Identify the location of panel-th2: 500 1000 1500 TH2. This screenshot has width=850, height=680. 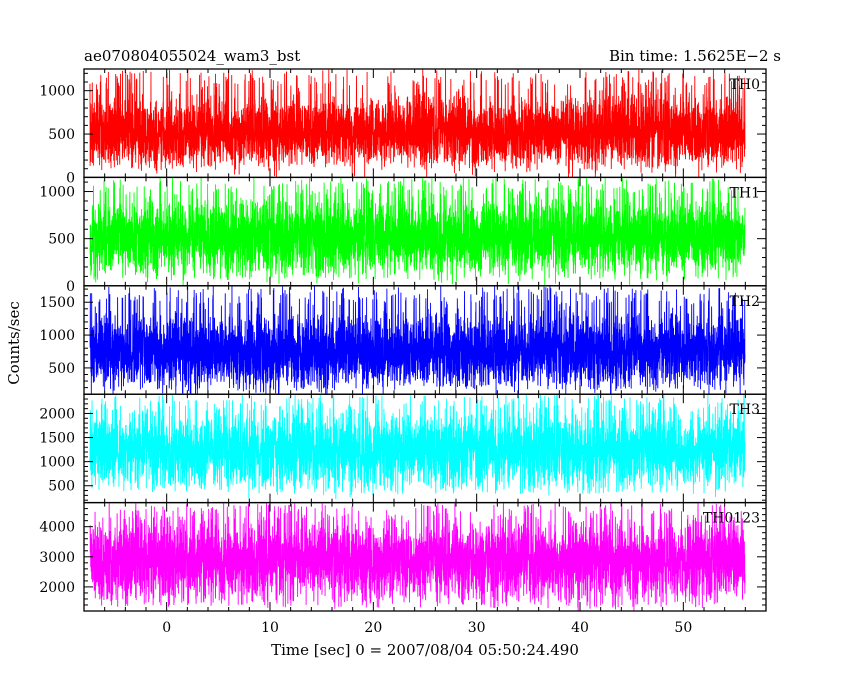
(403, 340).